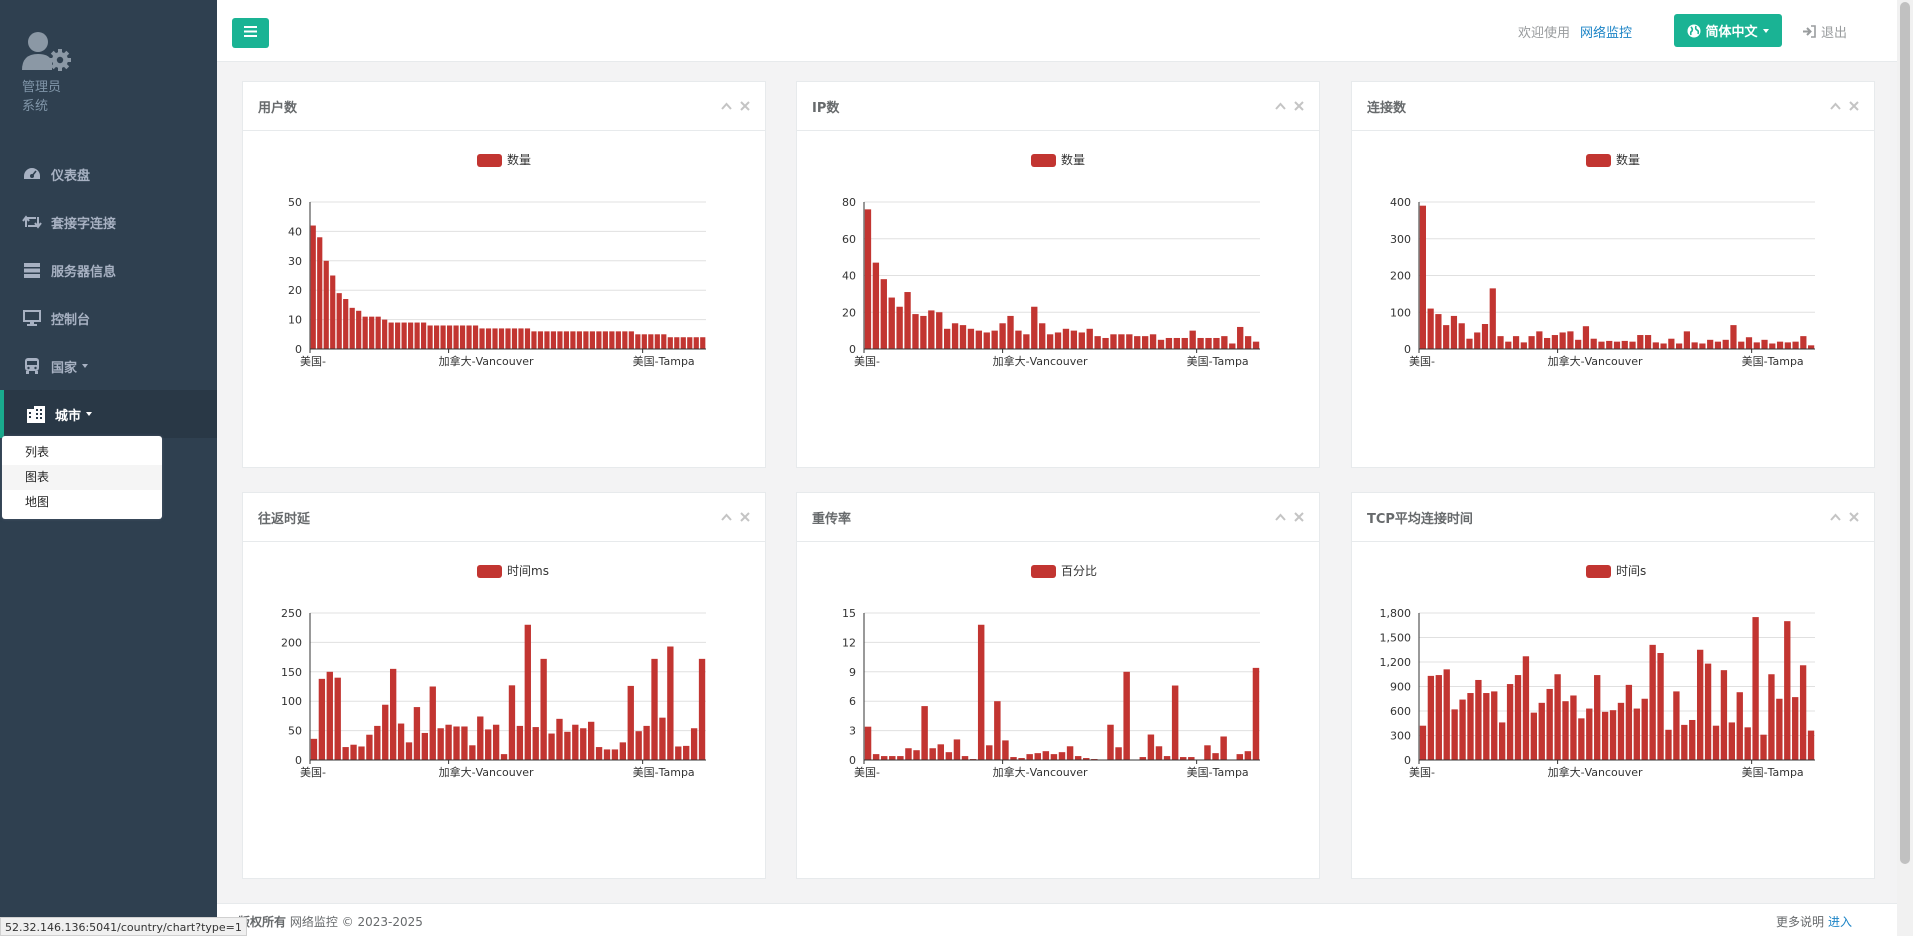  Describe the element at coordinates (1824, 31) in the screenshot. I see `logout-link: 退出` at that location.